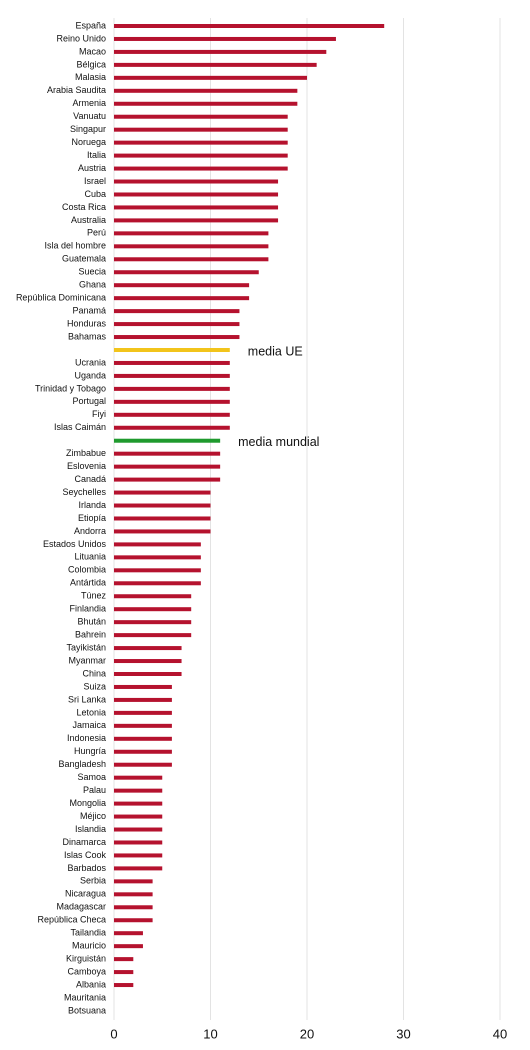 Image resolution: width=530 pixels, height=1050 pixels. I want to click on x-tick-label: 10, so click(210, 1033).